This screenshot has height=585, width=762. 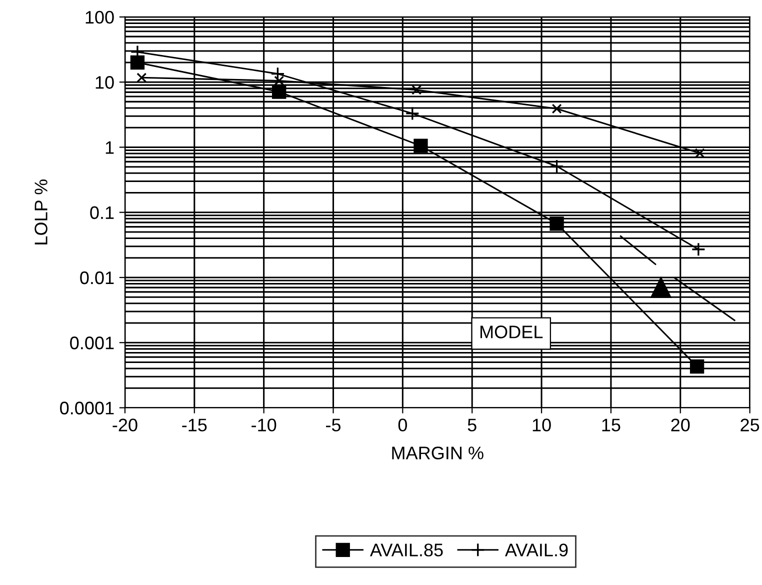 I want to click on y-tick-label: 10, so click(x=105, y=82).